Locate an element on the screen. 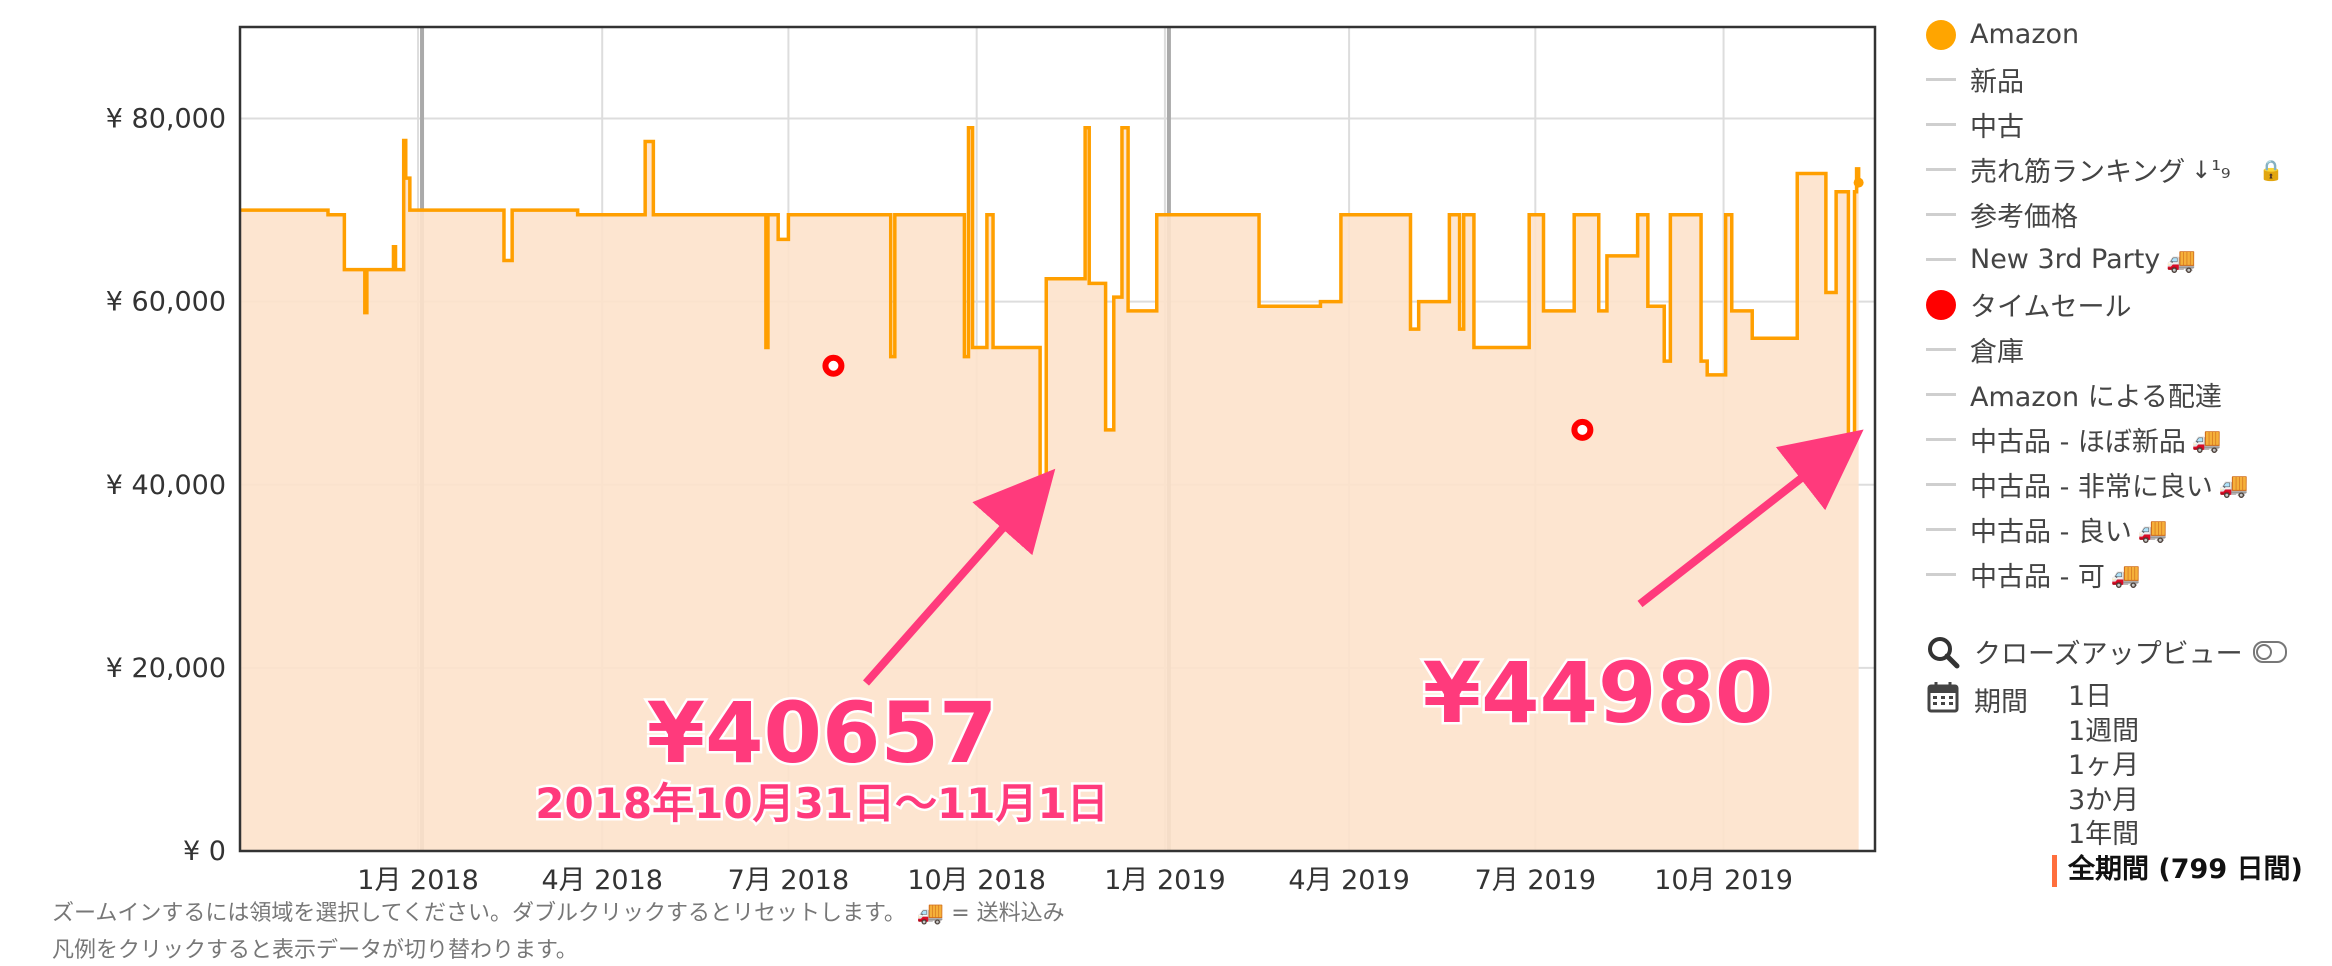  legend-label: Amazon による配達 is located at coordinates (2096, 397).